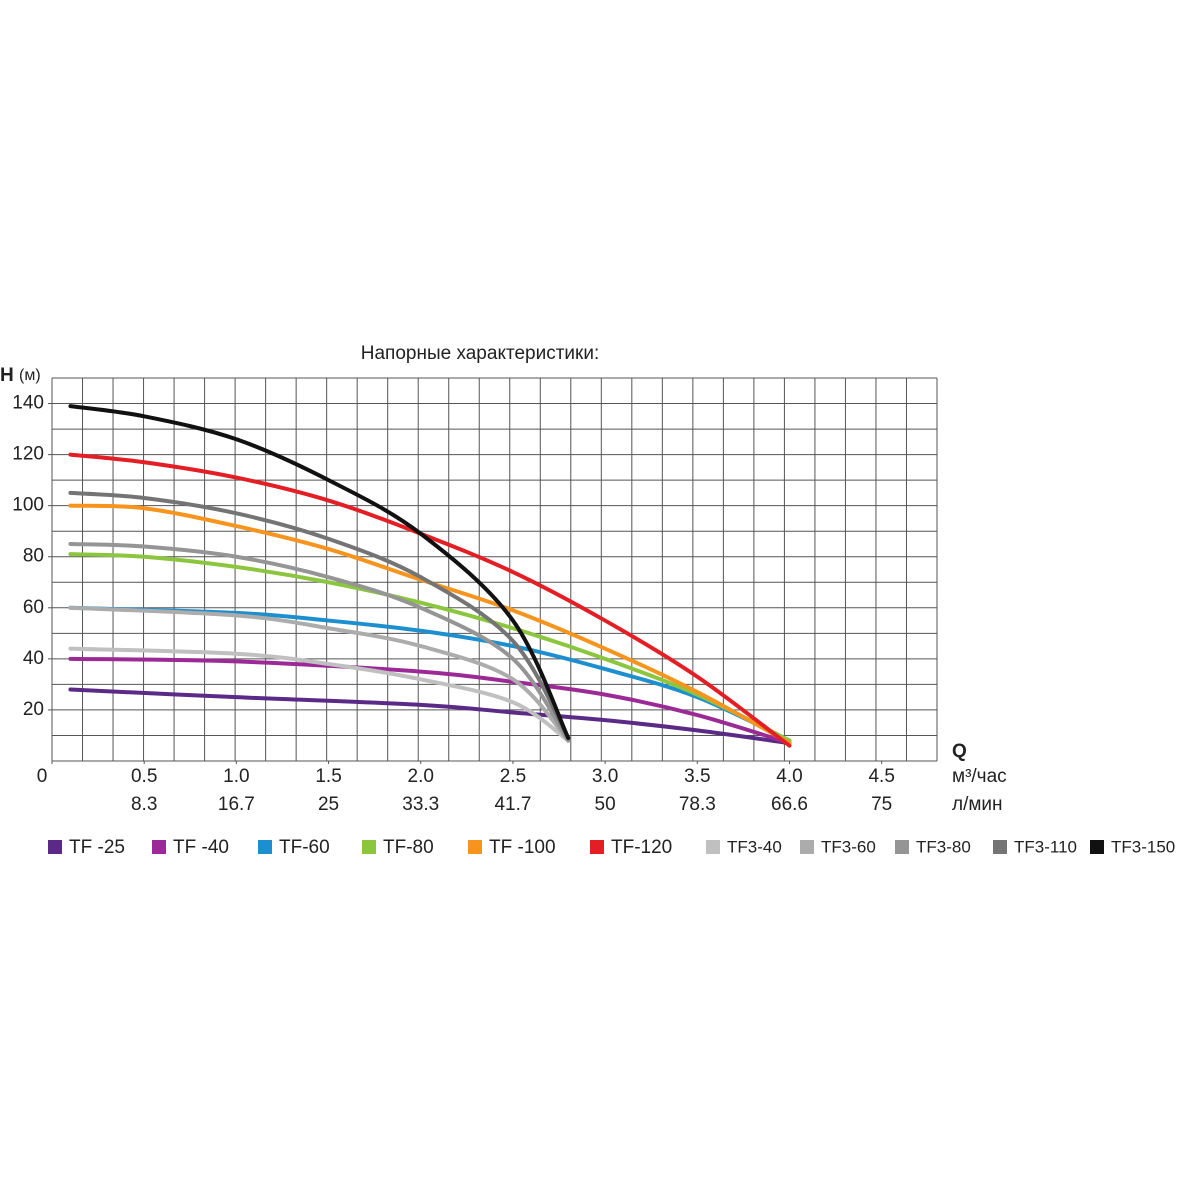  Describe the element at coordinates (408, 847) in the screenshot. I see `legend-label: TF-80` at that location.